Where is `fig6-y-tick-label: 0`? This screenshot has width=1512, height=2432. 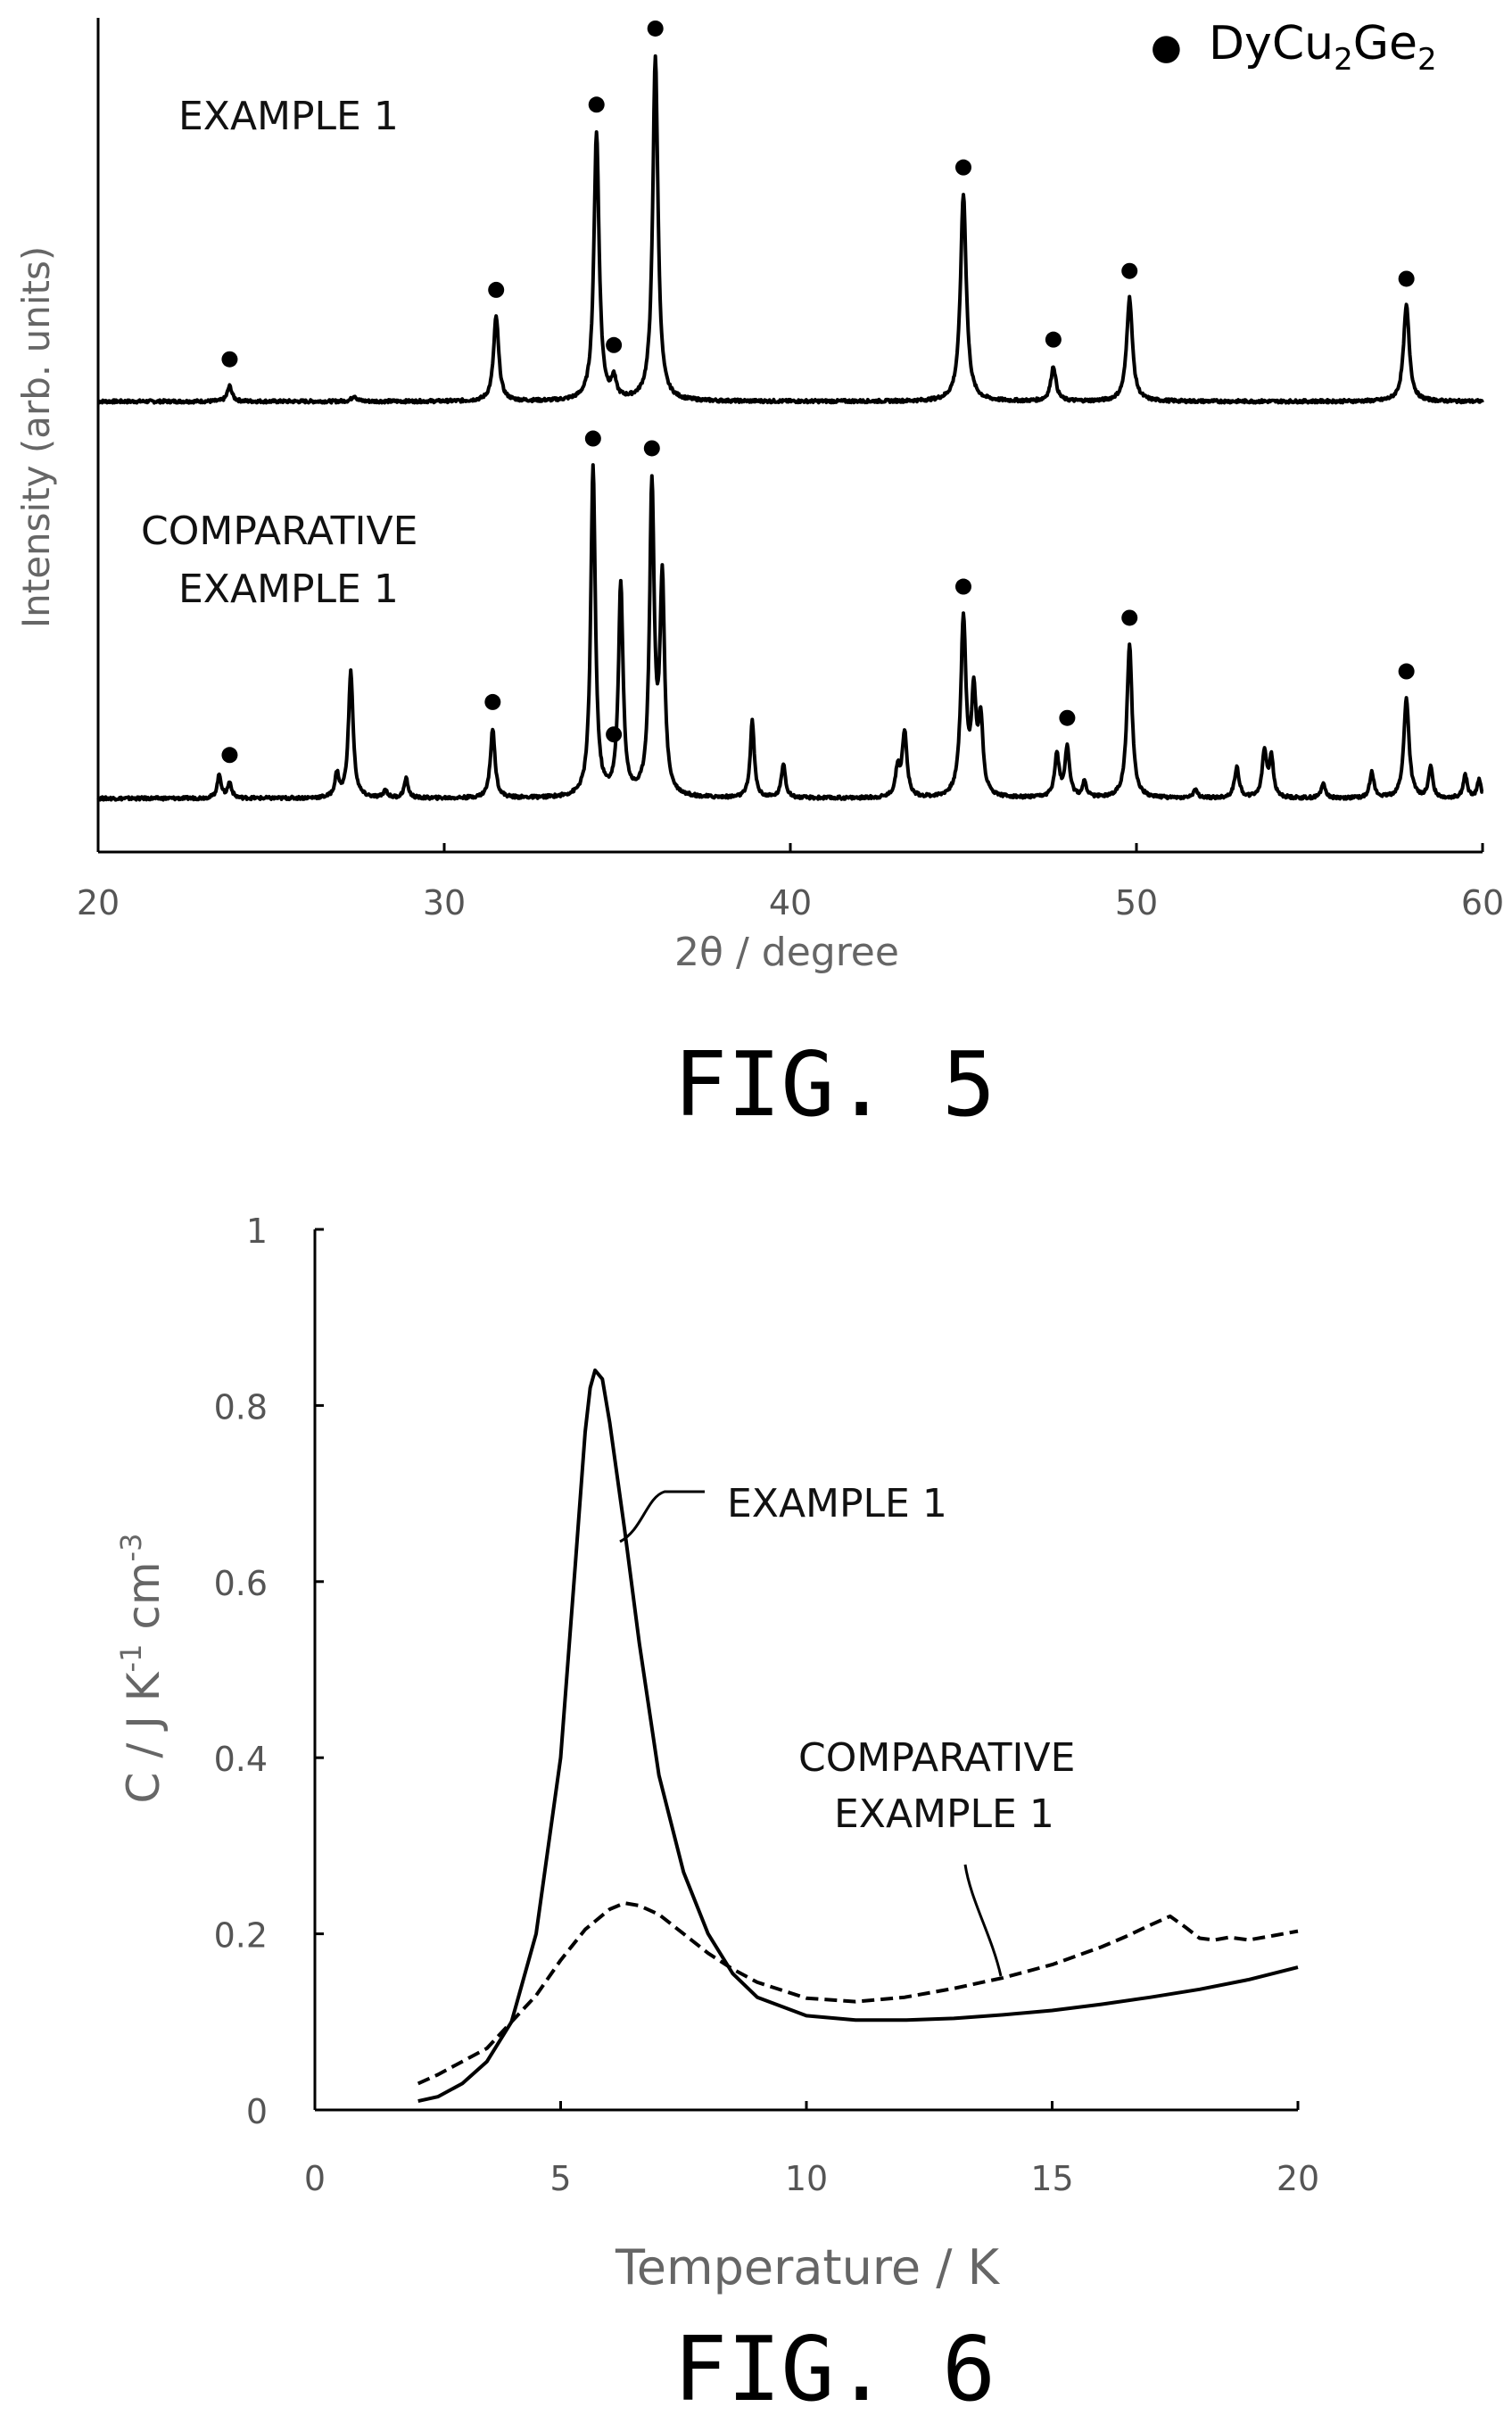
fig6-y-tick-label: 0 is located at coordinates (257, 2112).